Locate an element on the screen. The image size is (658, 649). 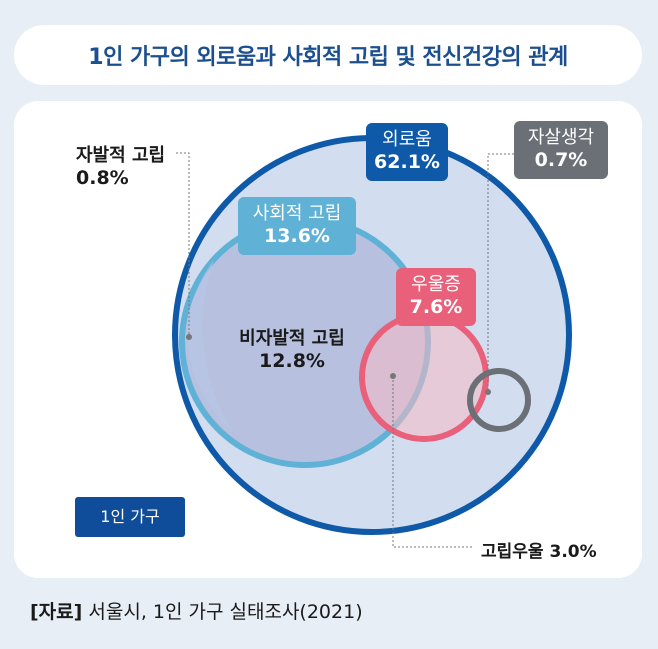
suicidal-thoughts-circle is located at coordinates (499, 400).